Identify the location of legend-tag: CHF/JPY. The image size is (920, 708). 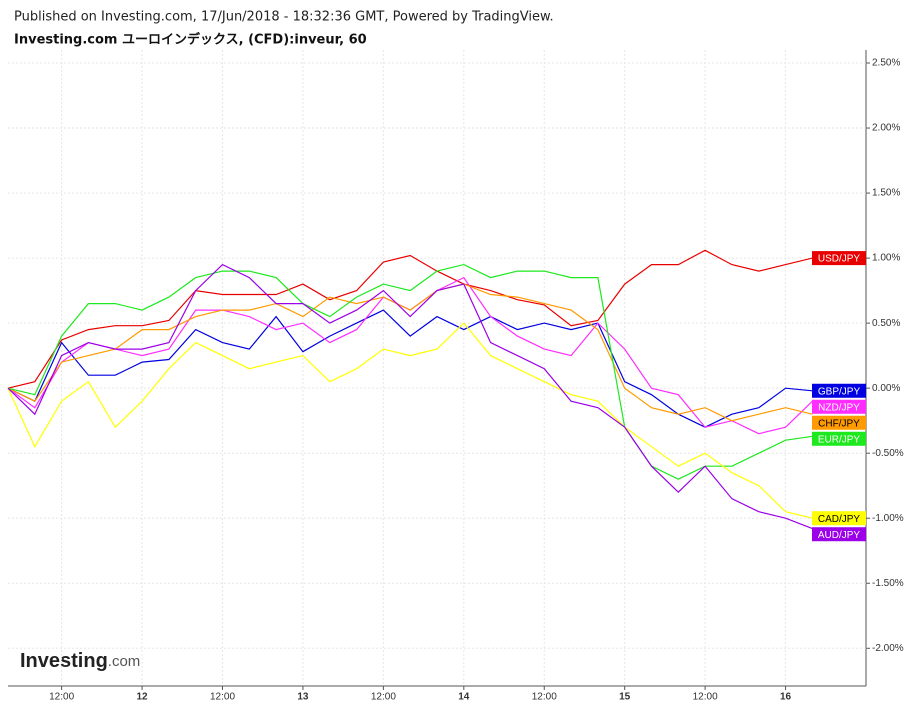
(839, 422).